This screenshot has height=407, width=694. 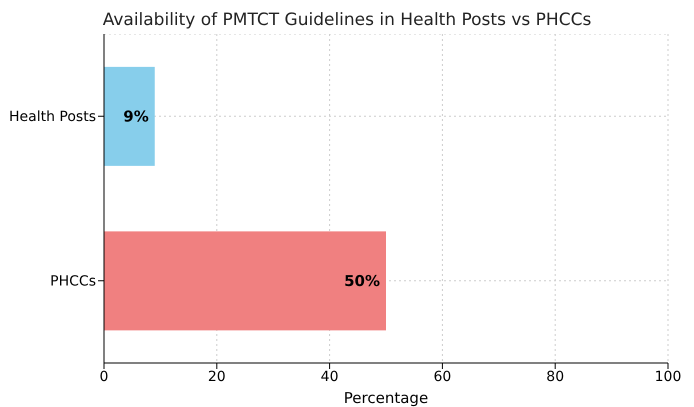 I want to click on chart-title: Availability of PMTCT Guidelines in Health Posts vs PHCCs, so click(x=347, y=20).